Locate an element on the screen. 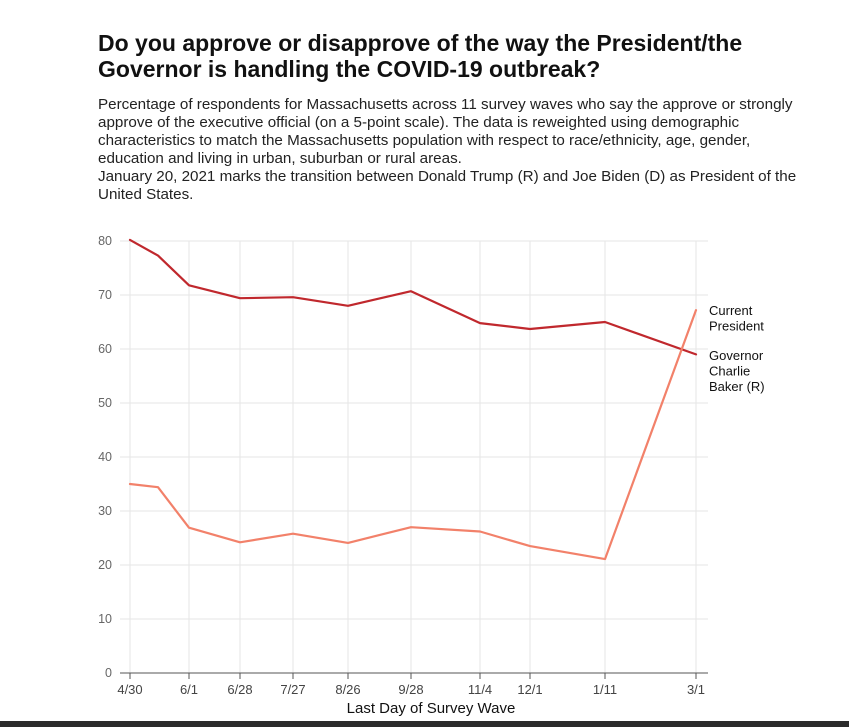 The width and height of the screenshot is (849, 727). x-tick-label: 8/26 is located at coordinates (347, 689).